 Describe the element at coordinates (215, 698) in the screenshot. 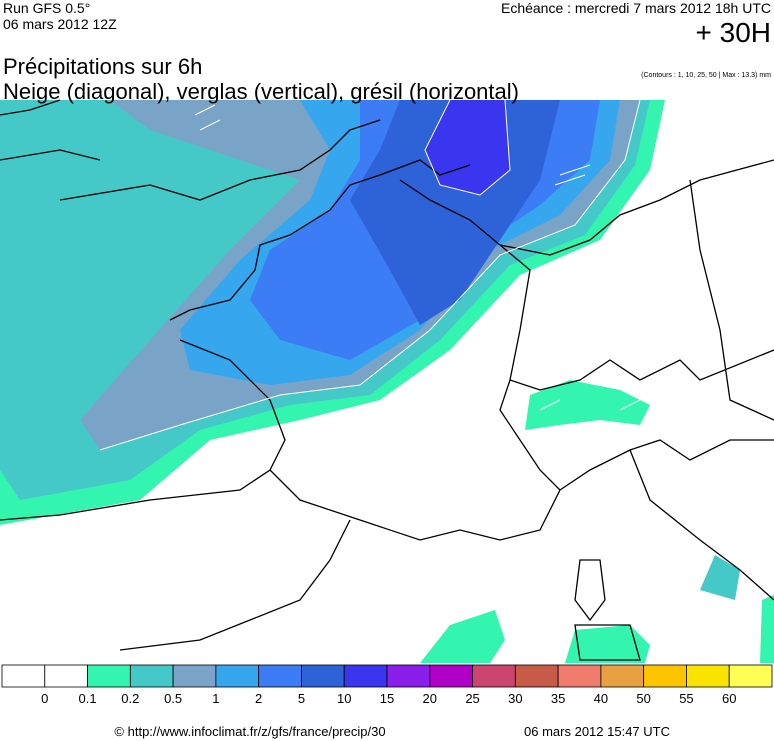

I see `colorbar-label: 1` at that location.